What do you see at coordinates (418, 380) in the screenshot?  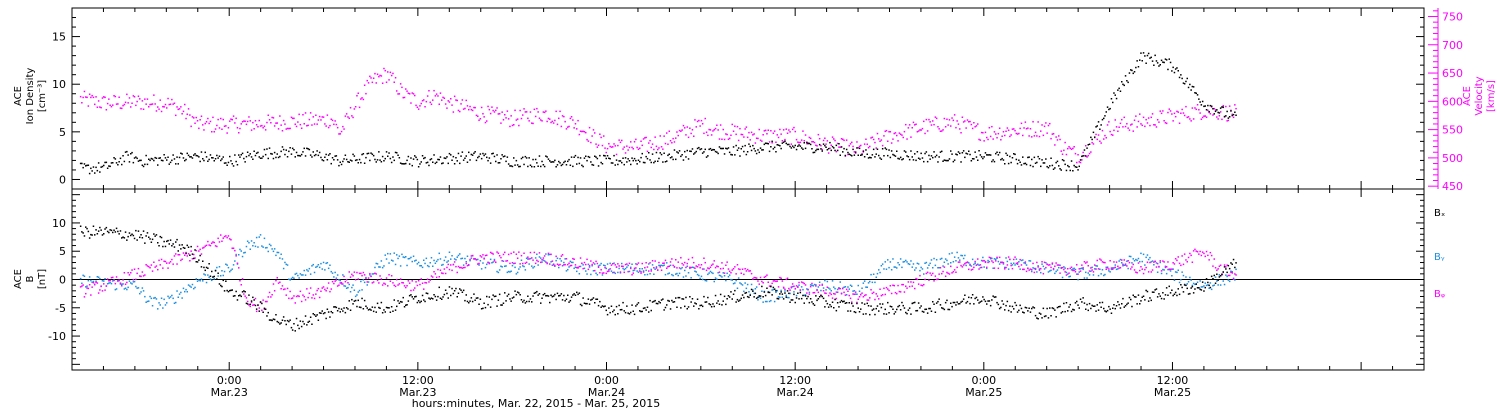 I see `x-tick-time-label: 12:00` at bounding box center [418, 380].